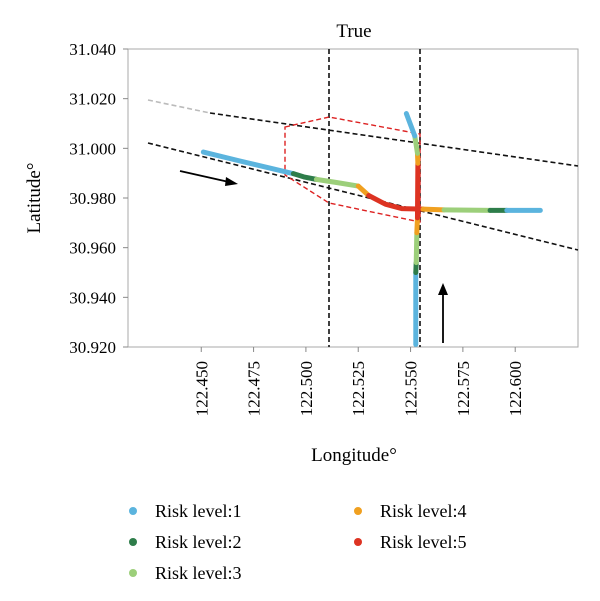 This screenshot has width=600, height=601. What do you see at coordinates (515, 388) in the screenshot?
I see `x-tick-label: 122.600` at bounding box center [515, 388].